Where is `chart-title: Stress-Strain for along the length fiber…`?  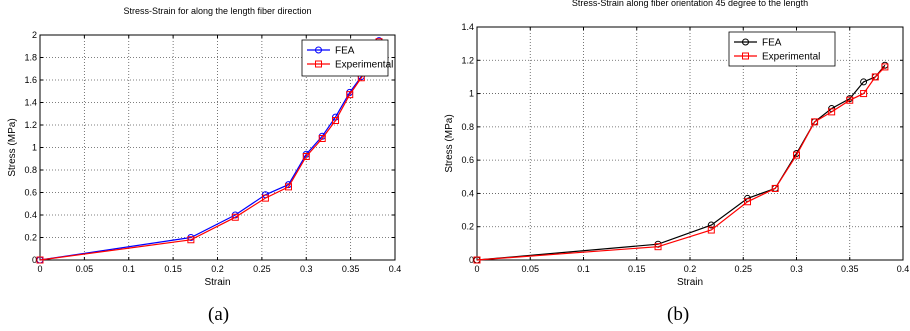 chart-title: Stress-Strain for along the length fiber… is located at coordinates (217, 11).